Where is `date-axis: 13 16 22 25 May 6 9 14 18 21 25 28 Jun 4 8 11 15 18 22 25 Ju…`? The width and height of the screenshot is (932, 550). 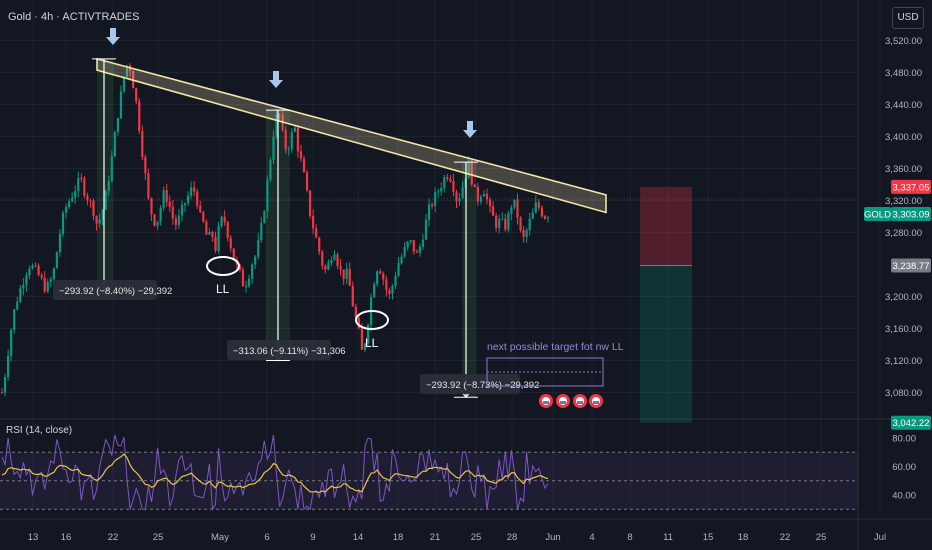 date-axis: 13 16 22 25 May 6 9 14 18 21 25 28 Jun 4 8 11 15 18 22 25 Ju… is located at coordinates (466, 531).